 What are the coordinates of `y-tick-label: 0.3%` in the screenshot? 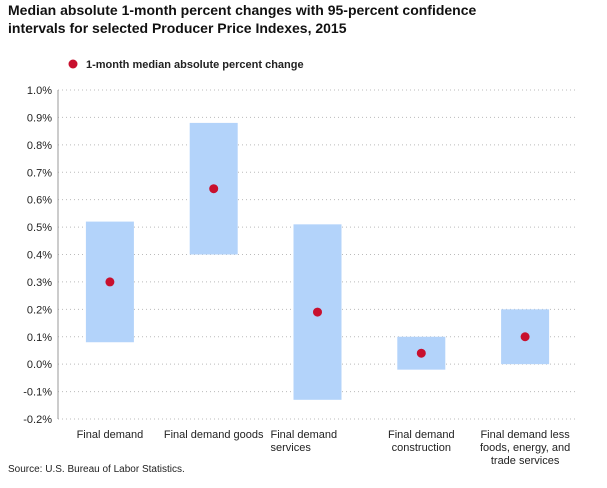 It's located at (39, 283).